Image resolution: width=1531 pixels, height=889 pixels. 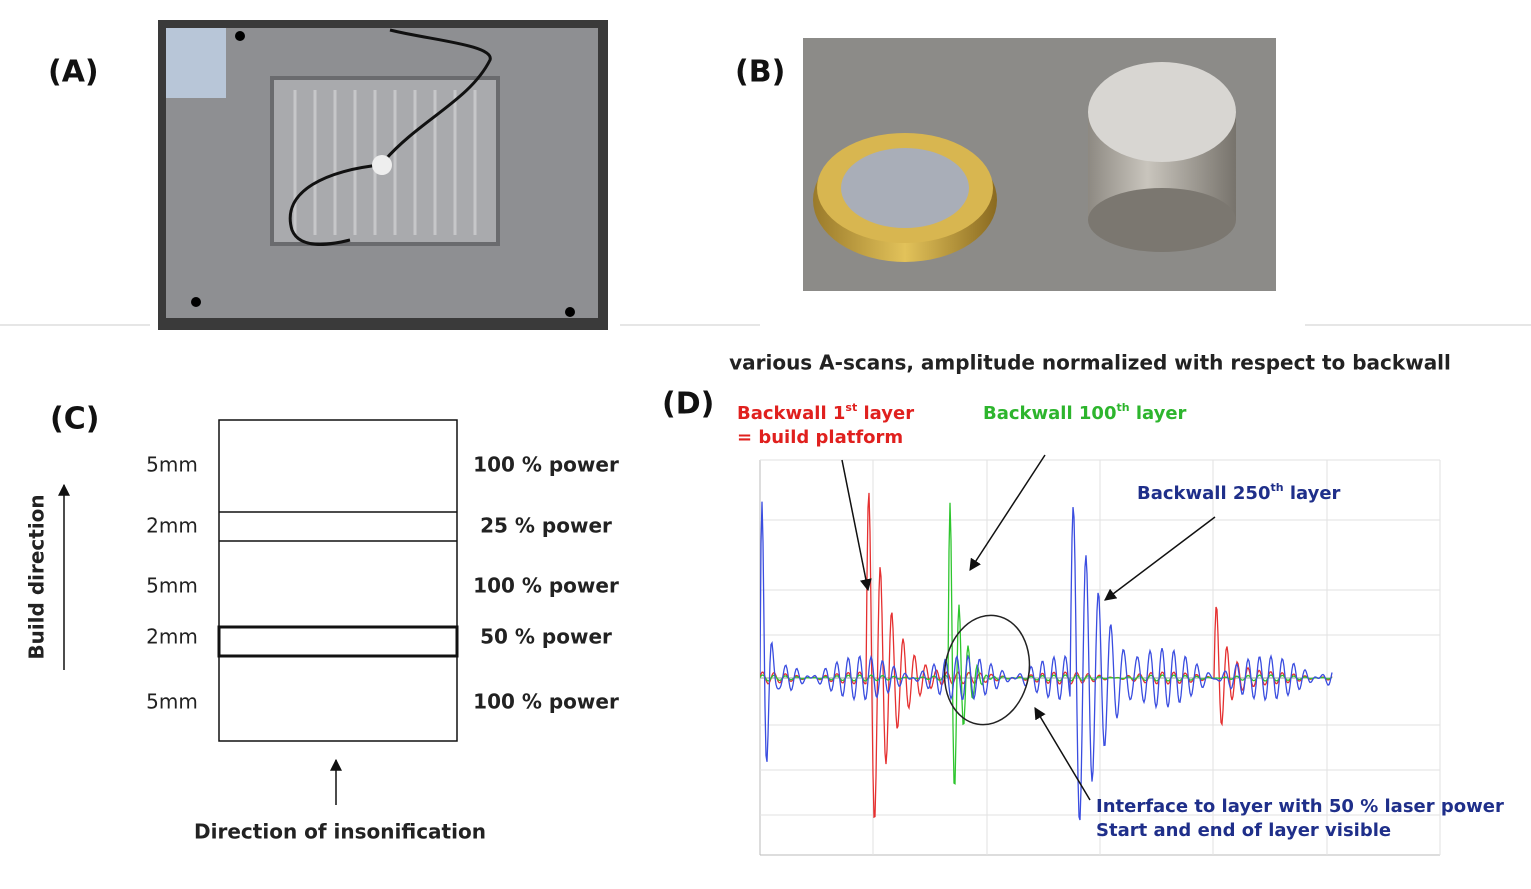 I want to click on layer-power: 25 % power, so click(x=546, y=526).